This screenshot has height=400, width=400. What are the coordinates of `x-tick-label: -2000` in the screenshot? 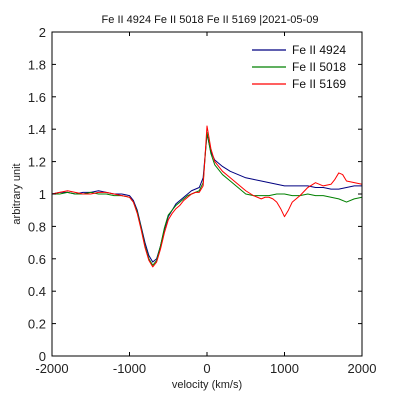 It's located at (51, 368).